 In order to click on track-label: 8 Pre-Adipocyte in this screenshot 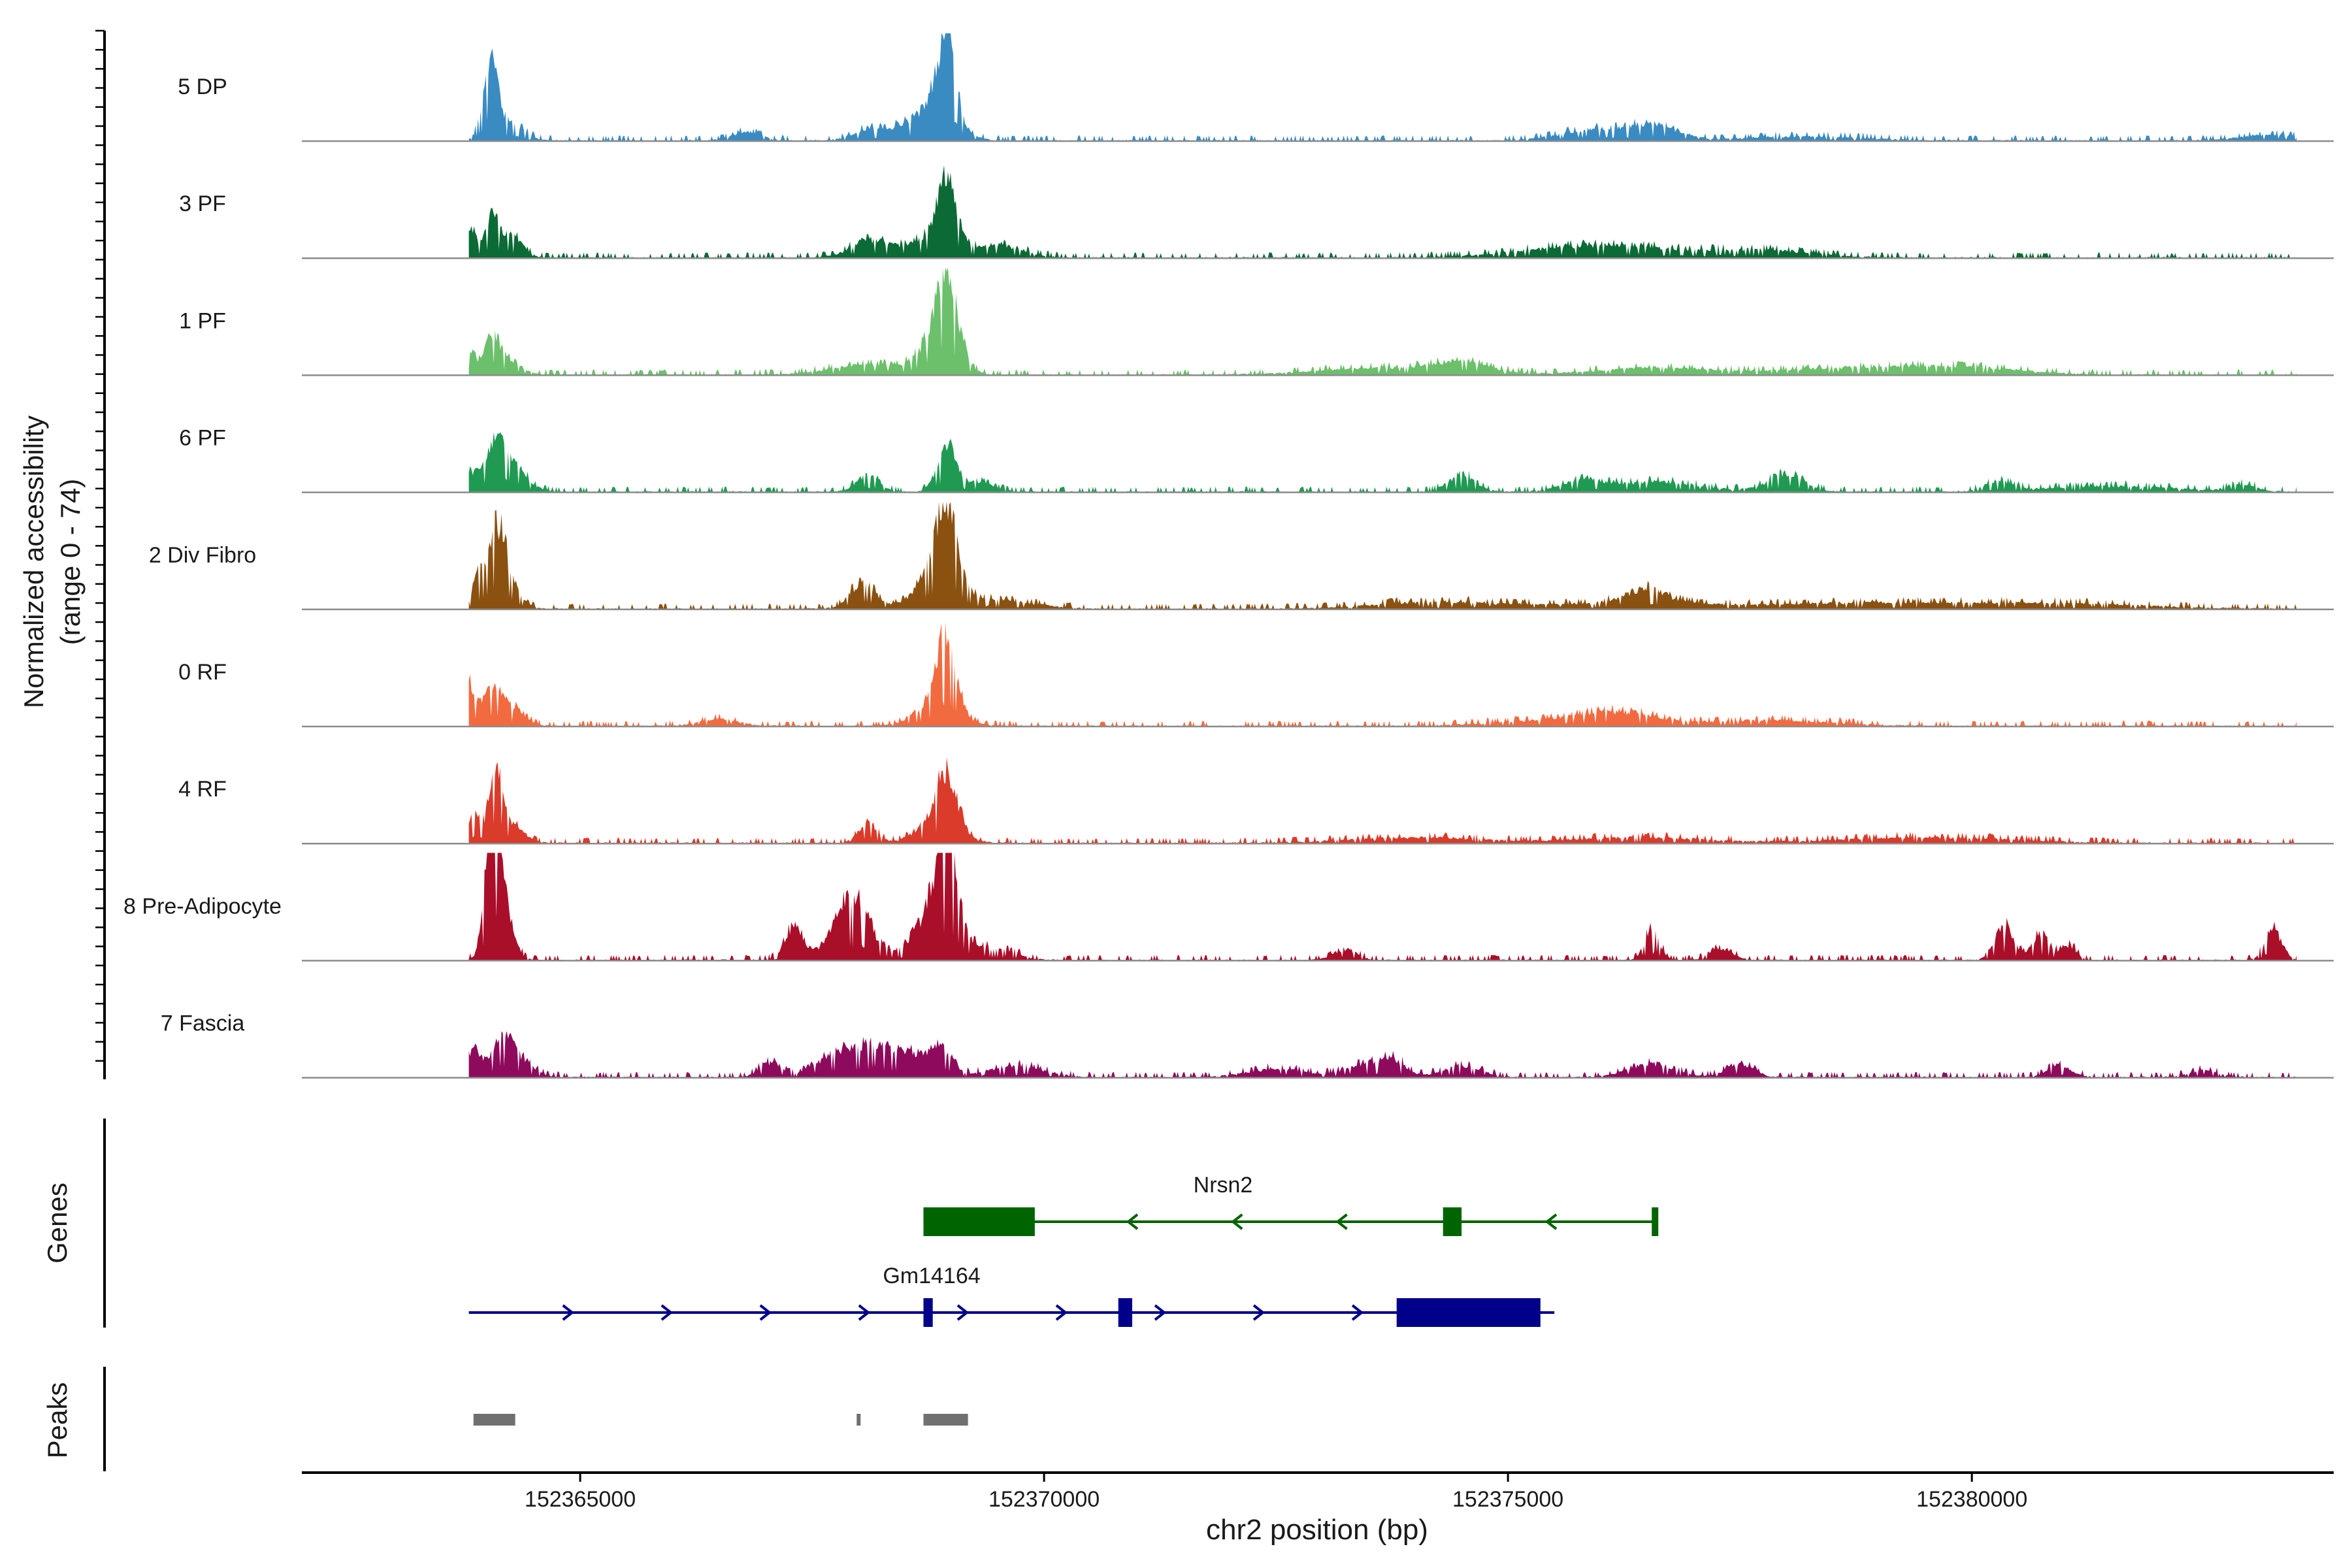, I will do `click(202, 906)`.